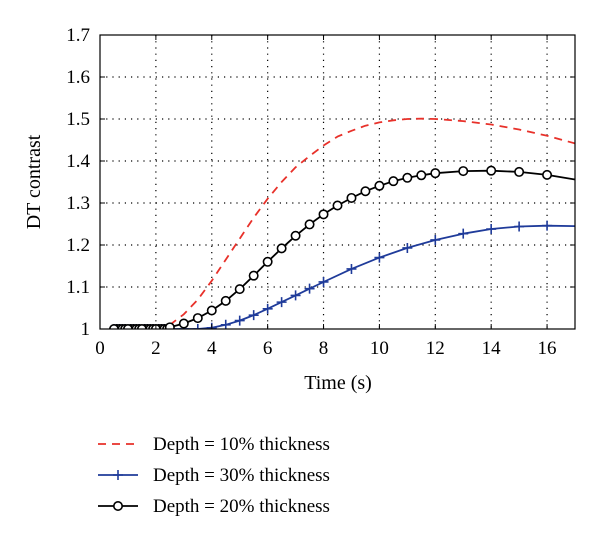  What do you see at coordinates (78, 119) in the screenshot?
I see `y-tick-label: 1.5` at bounding box center [78, 119].